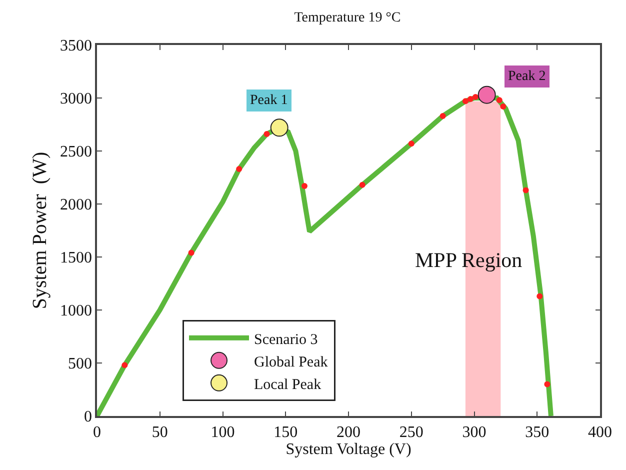  I want to click on band-label: MPP Region, so click(469, 260).